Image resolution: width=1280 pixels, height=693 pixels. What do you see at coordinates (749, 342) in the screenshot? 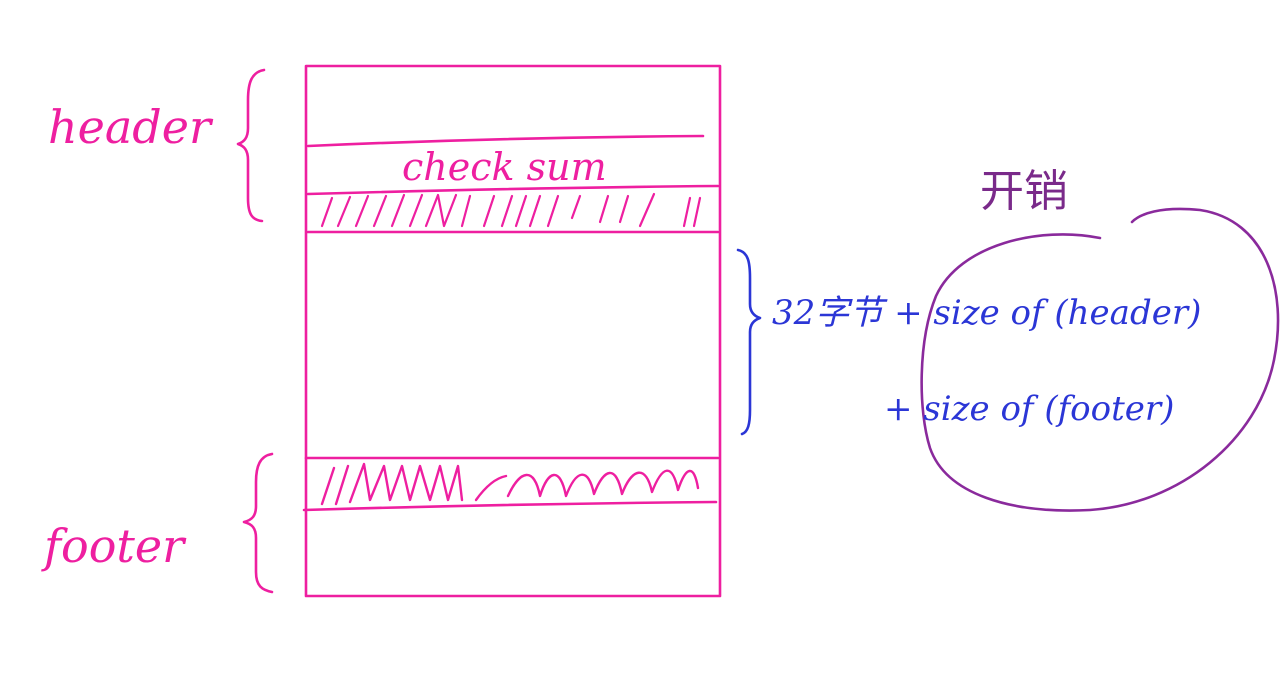
I see `payload-brace` at bounding box center [749, 342].